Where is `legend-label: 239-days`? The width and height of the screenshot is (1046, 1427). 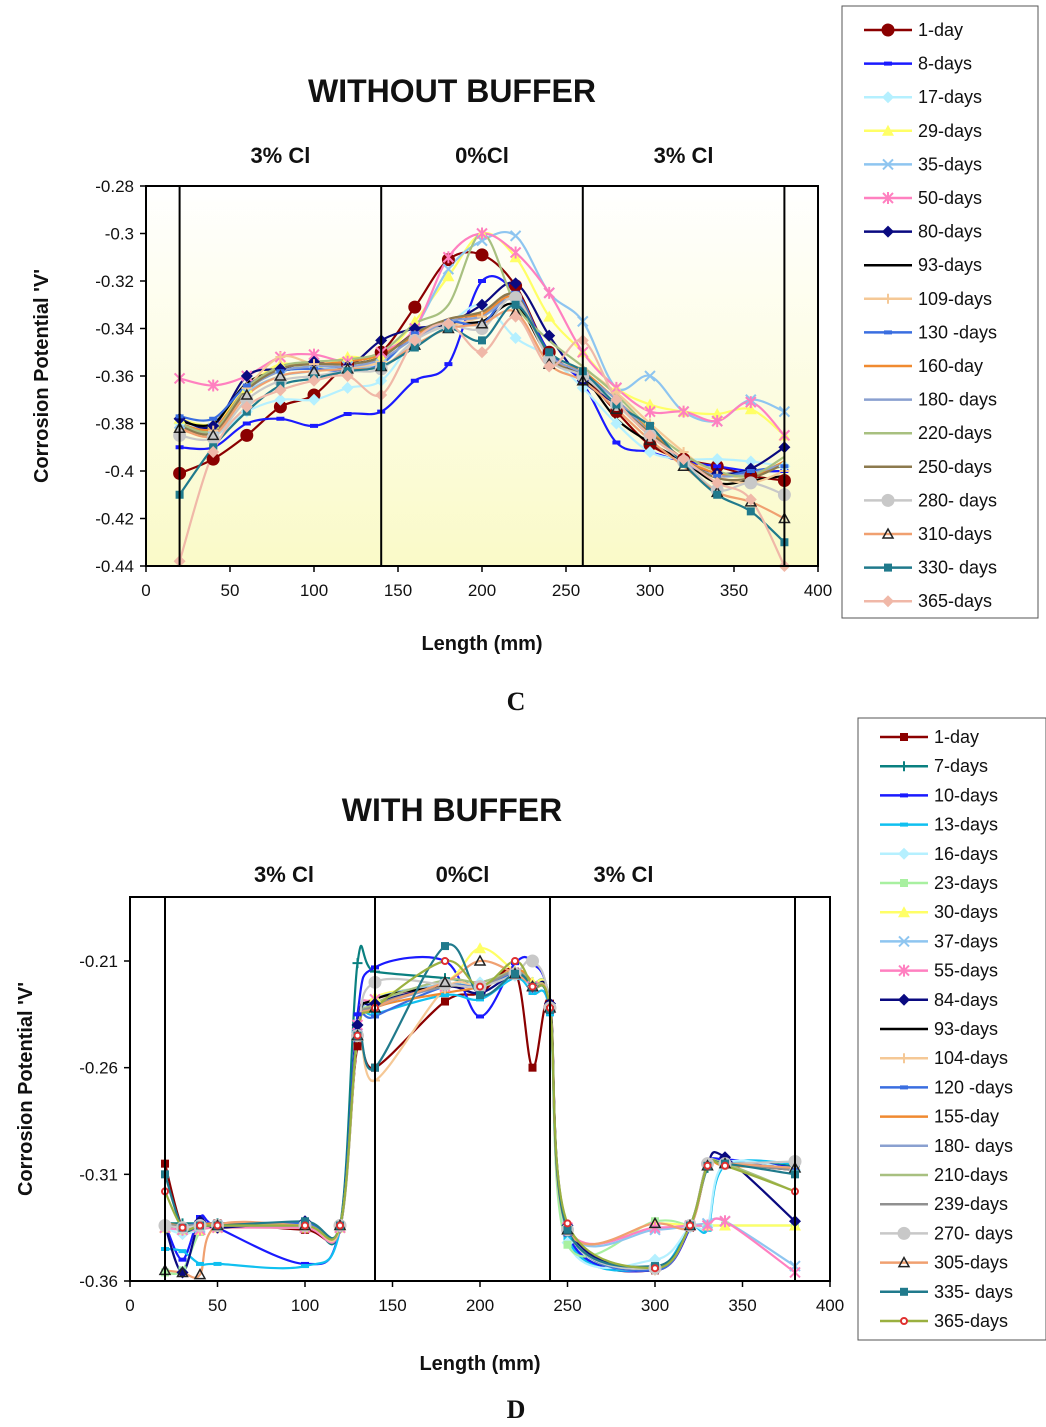 legend-label: 239-days is located at coordinates (971, 1204).